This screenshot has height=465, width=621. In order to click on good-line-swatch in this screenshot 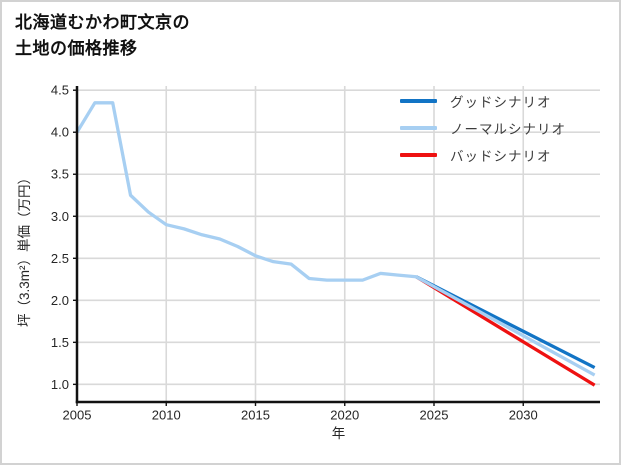, I will do `click(418, 101)`.